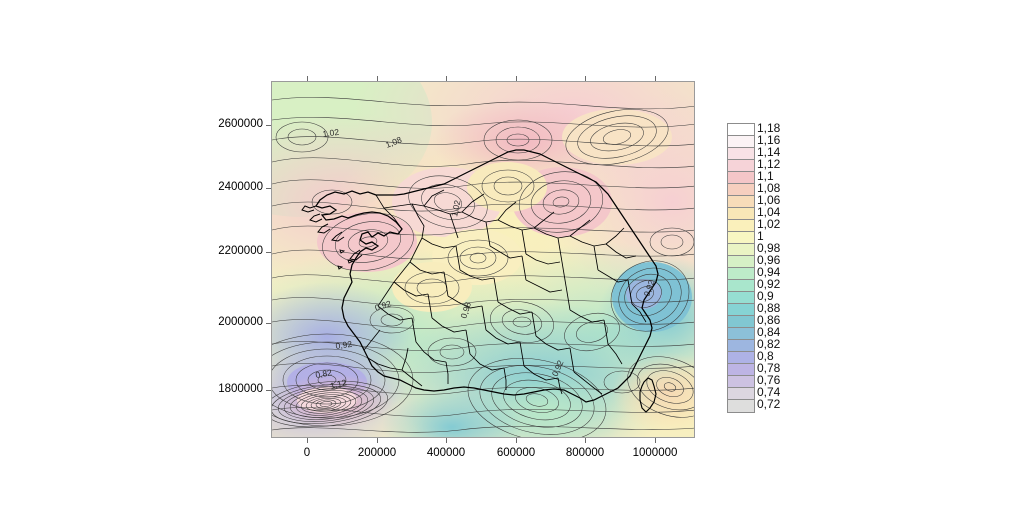 The height and width of the screenshot is (505, 1024). Describe the element at coordinates (769, 140) in the screenshot. I see `legend-band-label: 1,16` at that location.